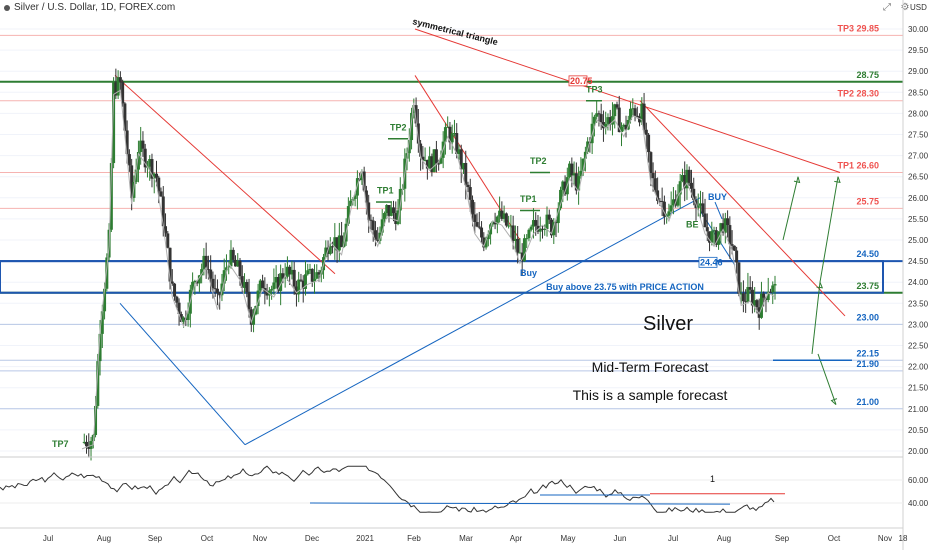  Describe the element at coordinates (918, 92) in the screenshot. I see `y-tick-label: 28.50` at that location.